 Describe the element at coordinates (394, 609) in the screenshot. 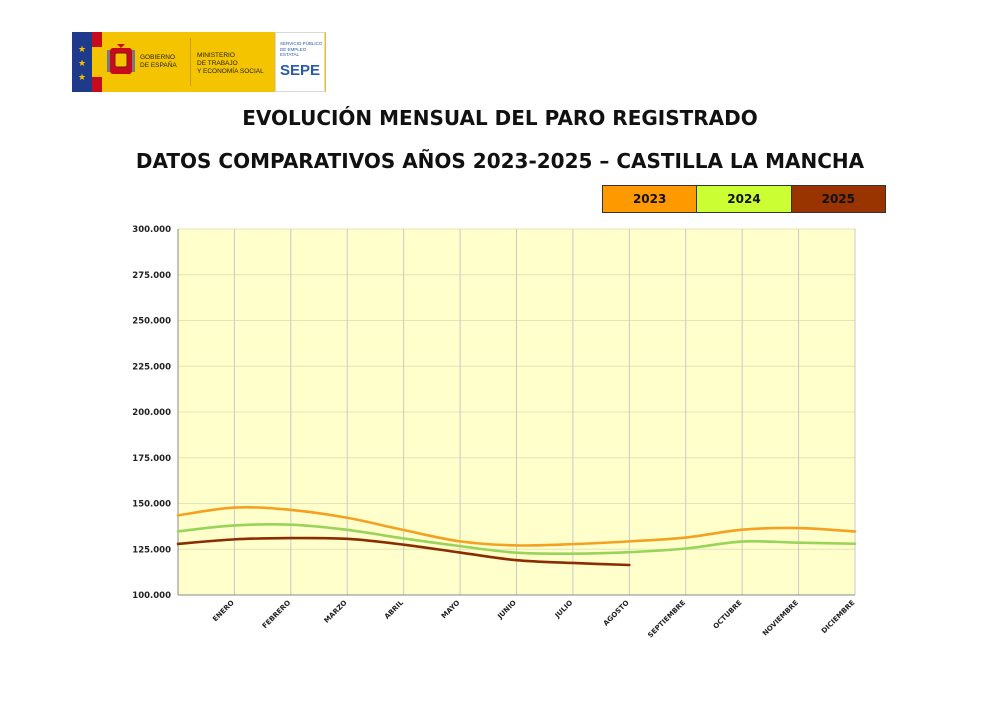

I see `x-tick-label: ABRIL` at that location.